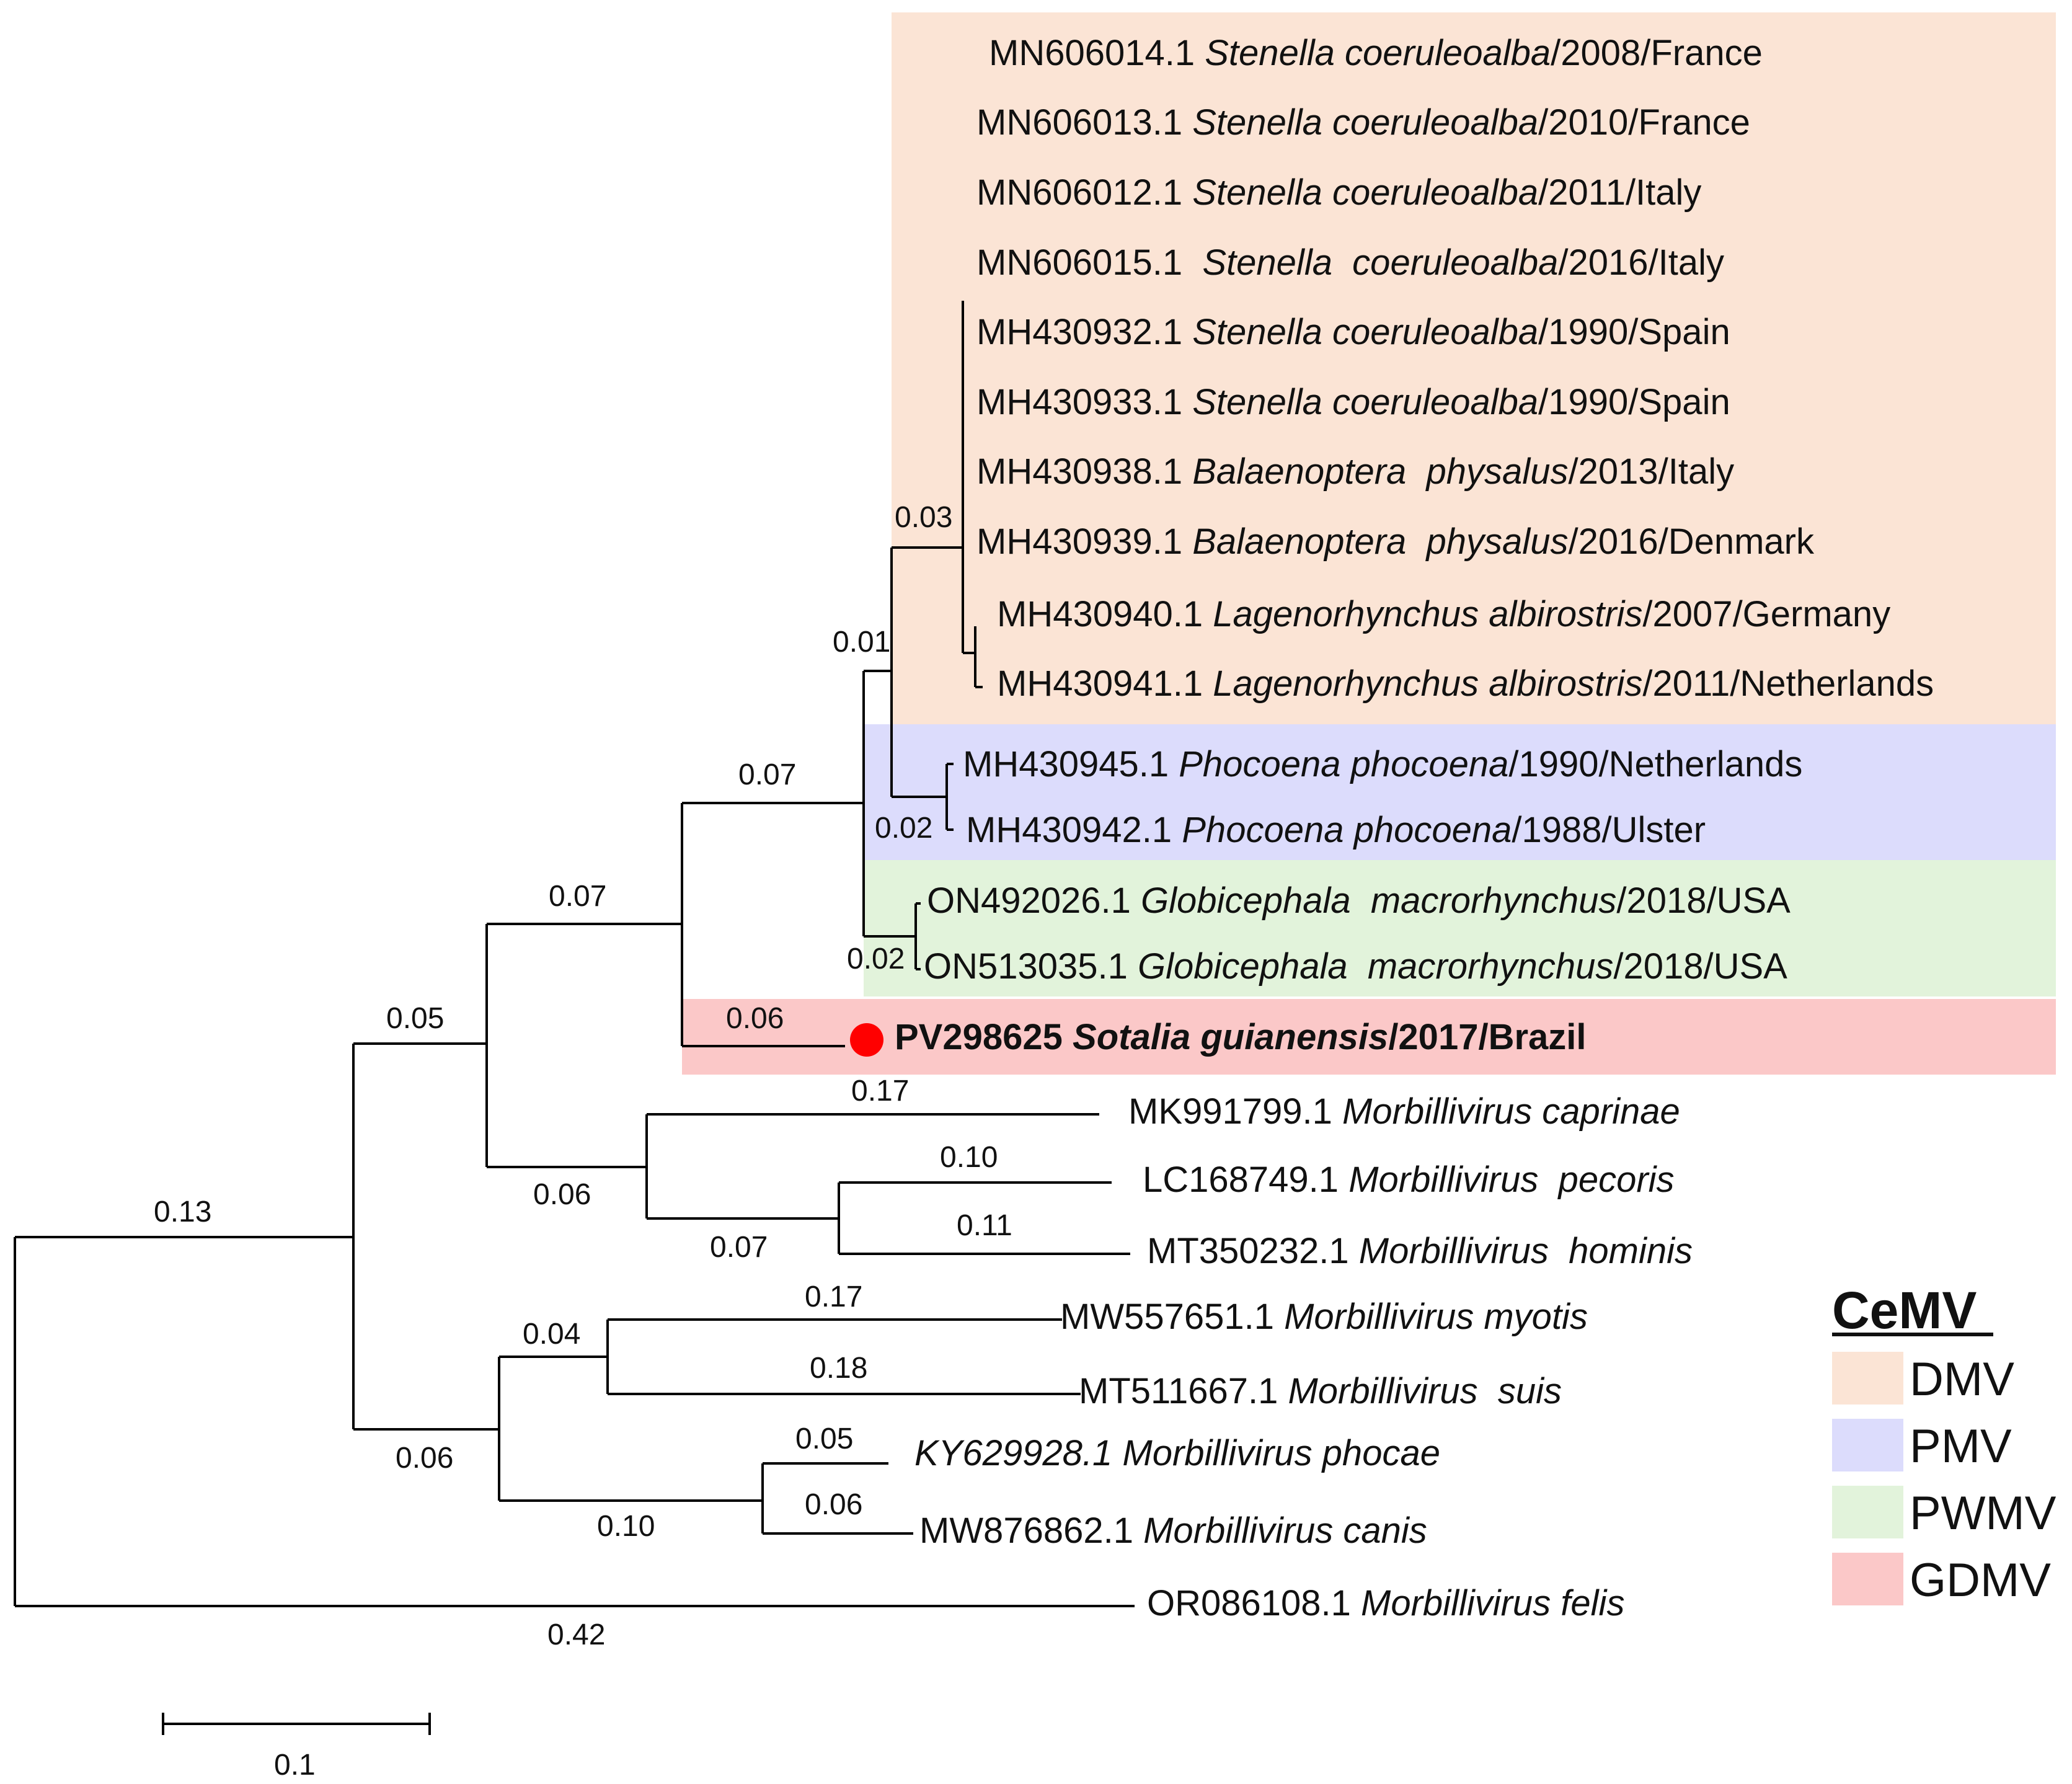  Describe the element at coordinates (1983, 1513) in the screenshot. I see `legend-label-pwmv: PWMV` at that location.